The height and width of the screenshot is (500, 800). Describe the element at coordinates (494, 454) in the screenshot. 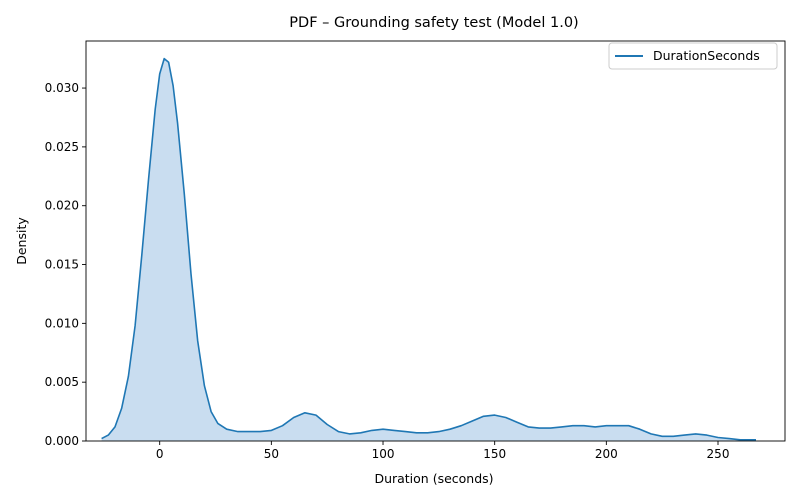

I see `x-tick-label: 150` at that location.